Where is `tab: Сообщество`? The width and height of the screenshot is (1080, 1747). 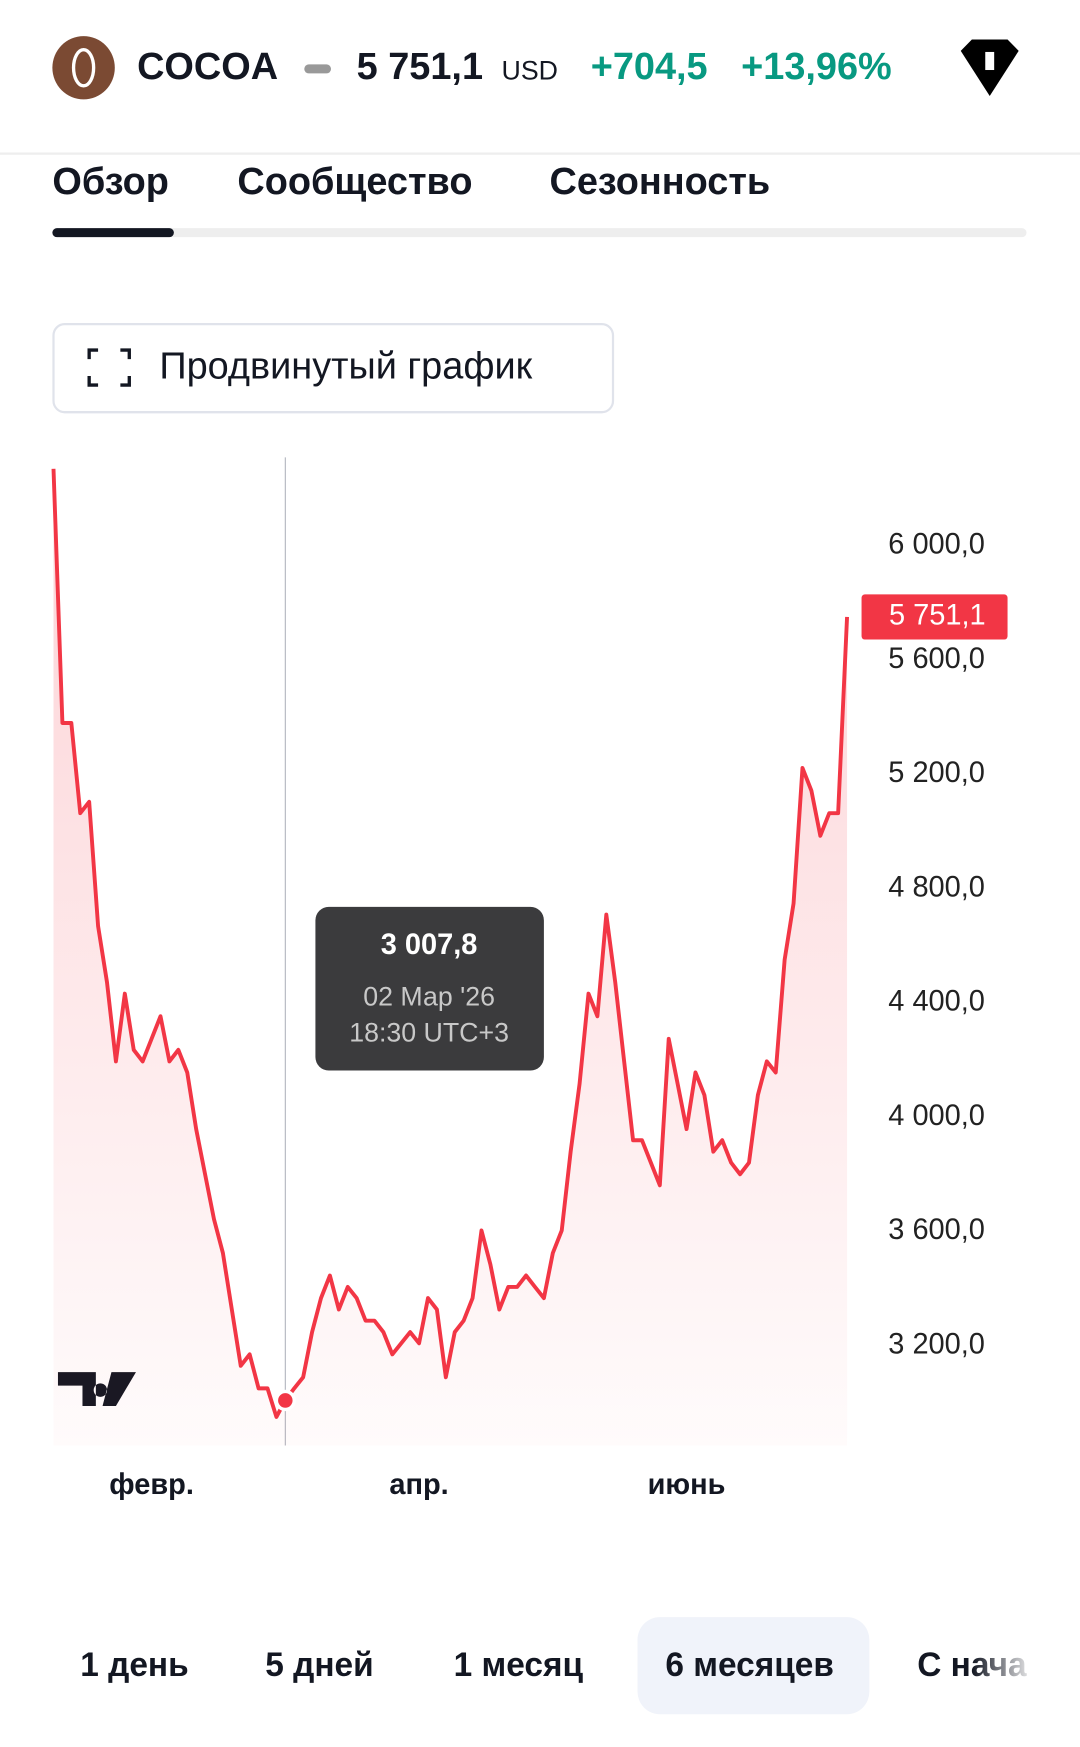
tab: Сообщество is located at coordinates (354, 181).